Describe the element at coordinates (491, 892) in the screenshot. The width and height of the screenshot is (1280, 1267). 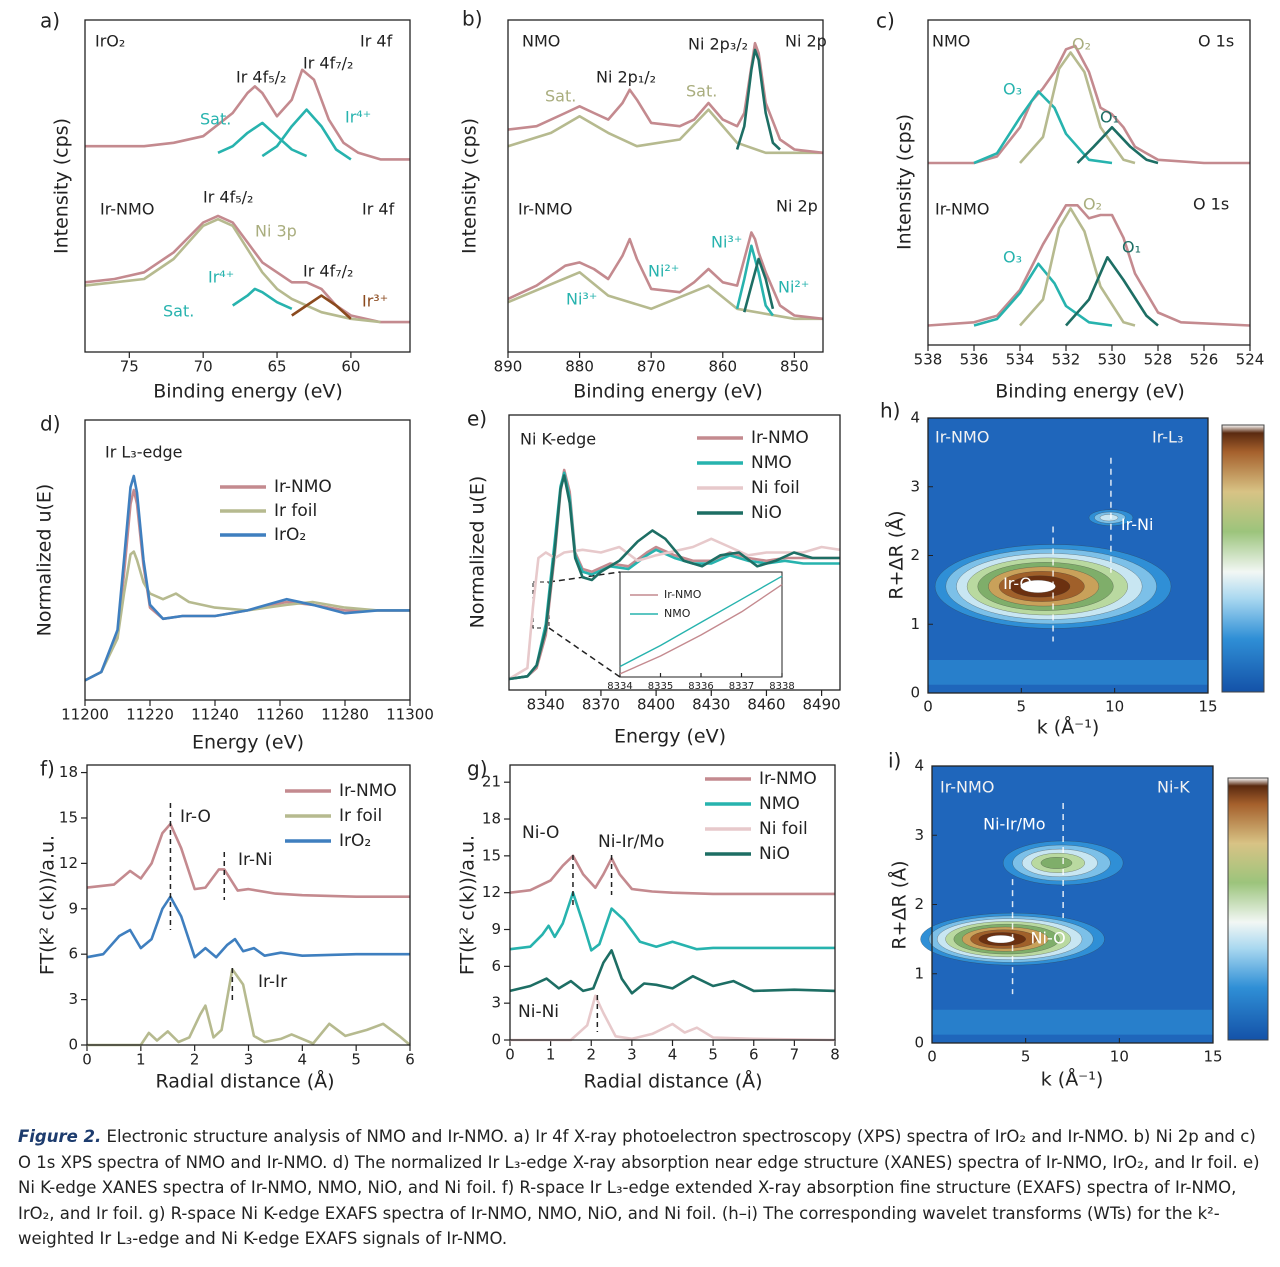
I see `y-tick-label: 12` at that location.